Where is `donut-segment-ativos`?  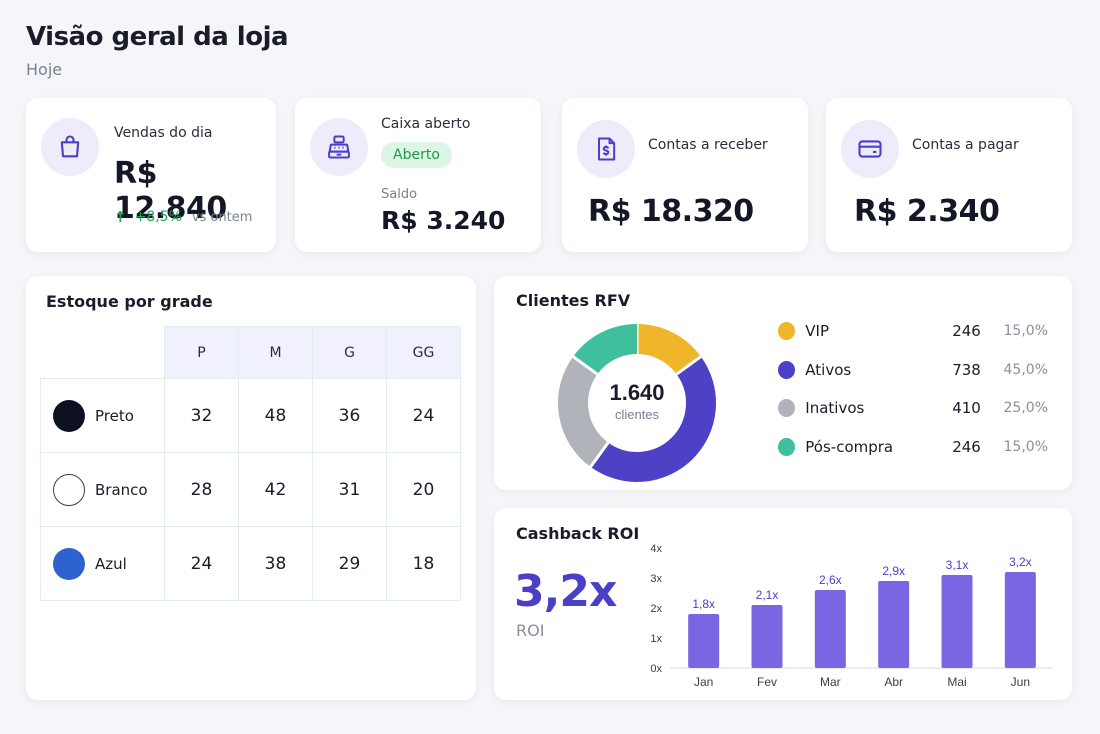
donut-segment-ativos is located at coordinates (653, 419).